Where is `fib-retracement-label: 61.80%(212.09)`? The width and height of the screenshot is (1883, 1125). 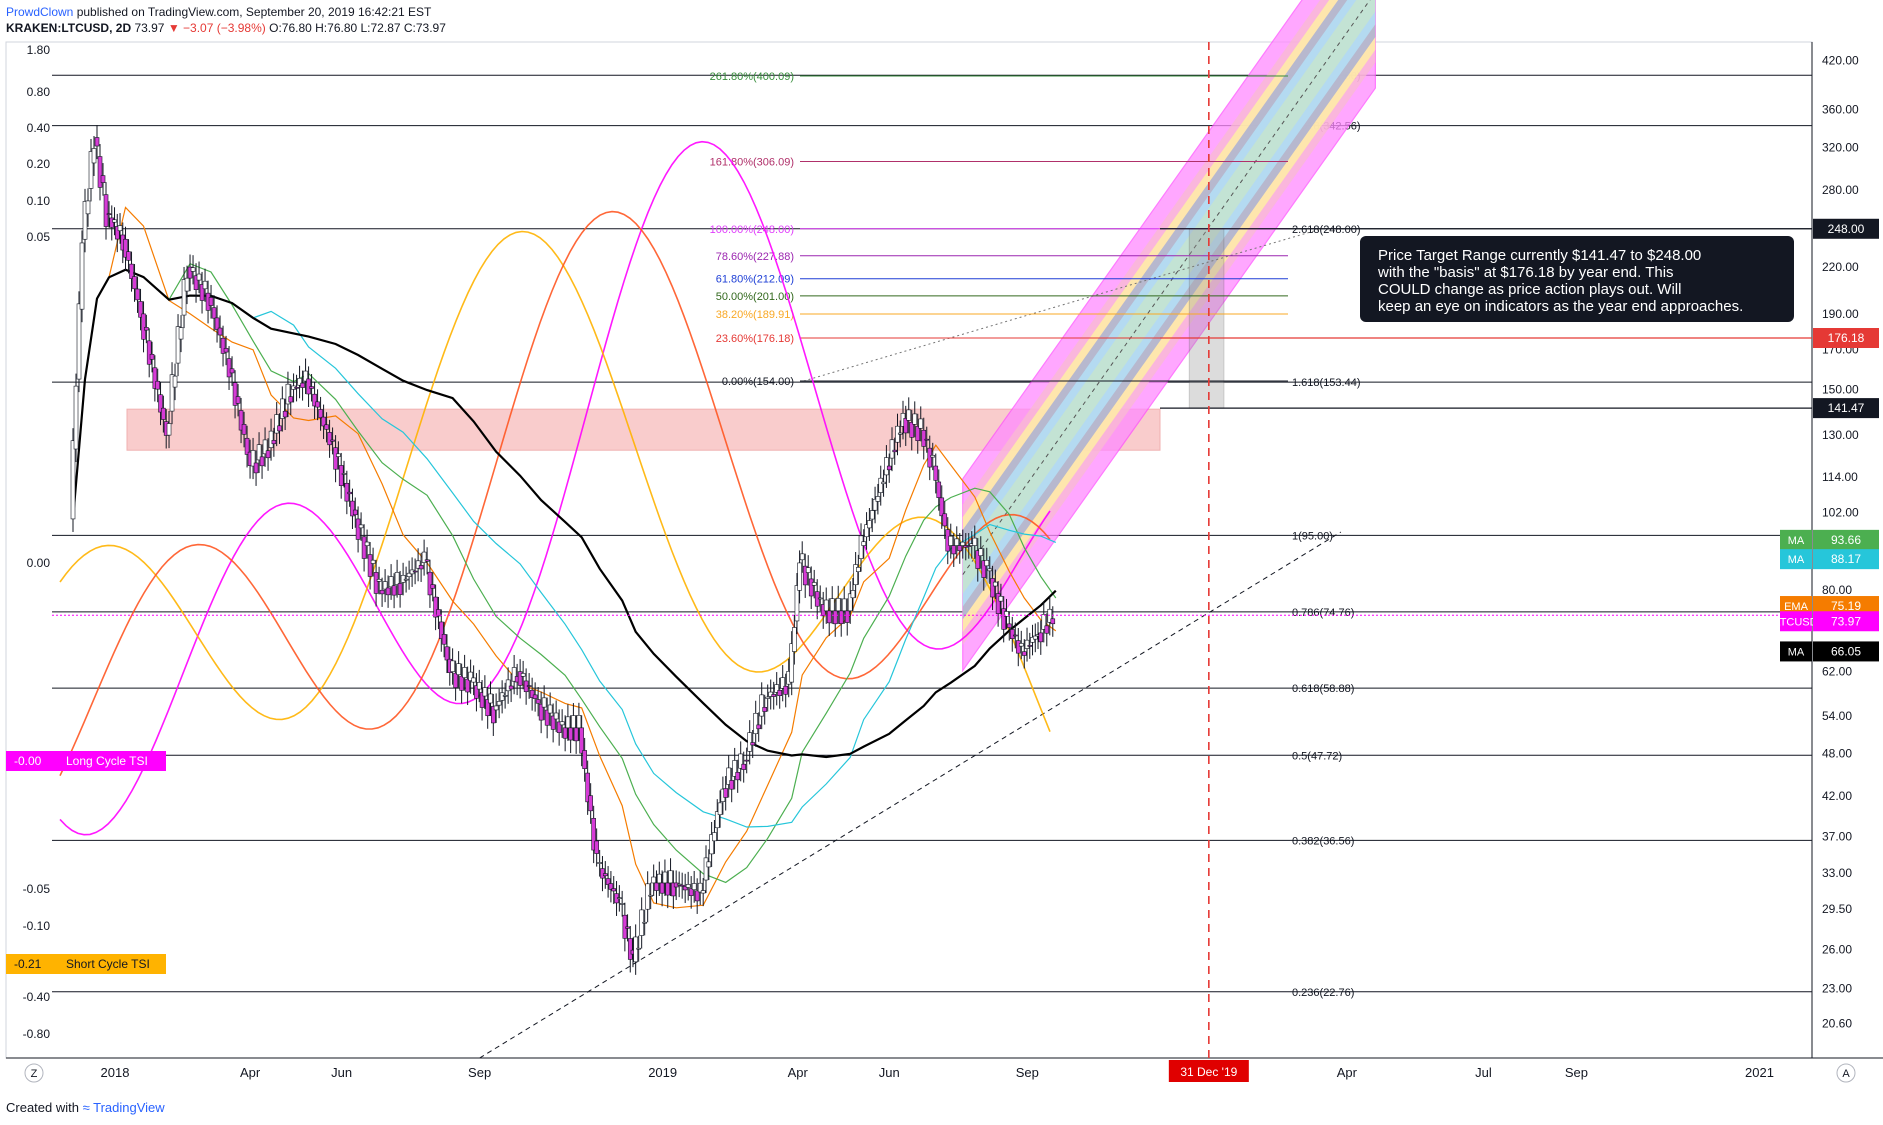
fib-retracement-label: 61.80%(212.09) is located at coordinates (755, 280).